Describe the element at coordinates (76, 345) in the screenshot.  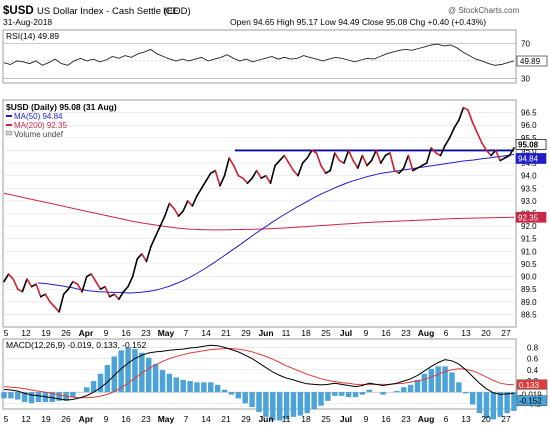
I see `macd-title: MACD(12,26,9) -0.019, 0.133, -0.152` at that location.